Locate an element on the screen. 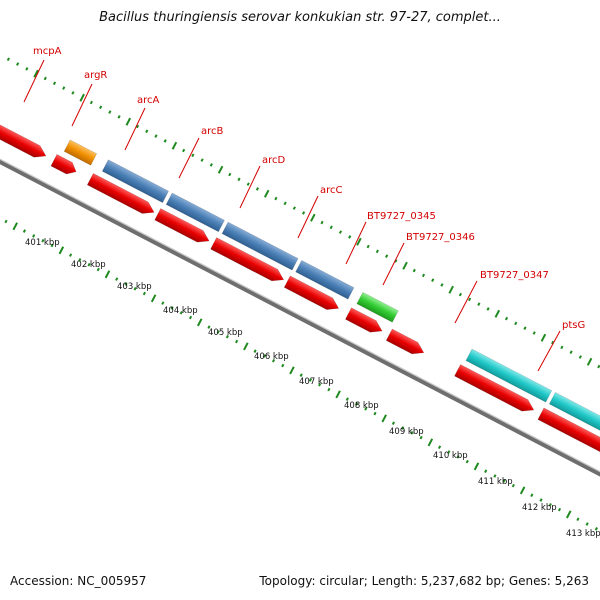 The width and height of the screenshot is (600, 600). kbp-tick-label: 403 kbp is located at coordinates (134, 287).